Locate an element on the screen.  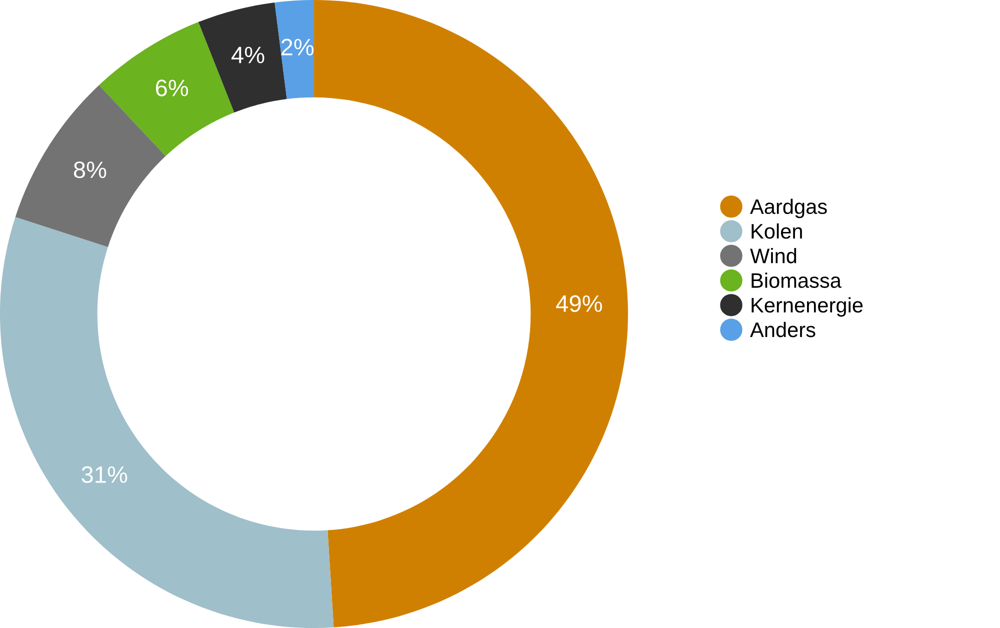
data-label: 8% is located at coordinates (90, 169).